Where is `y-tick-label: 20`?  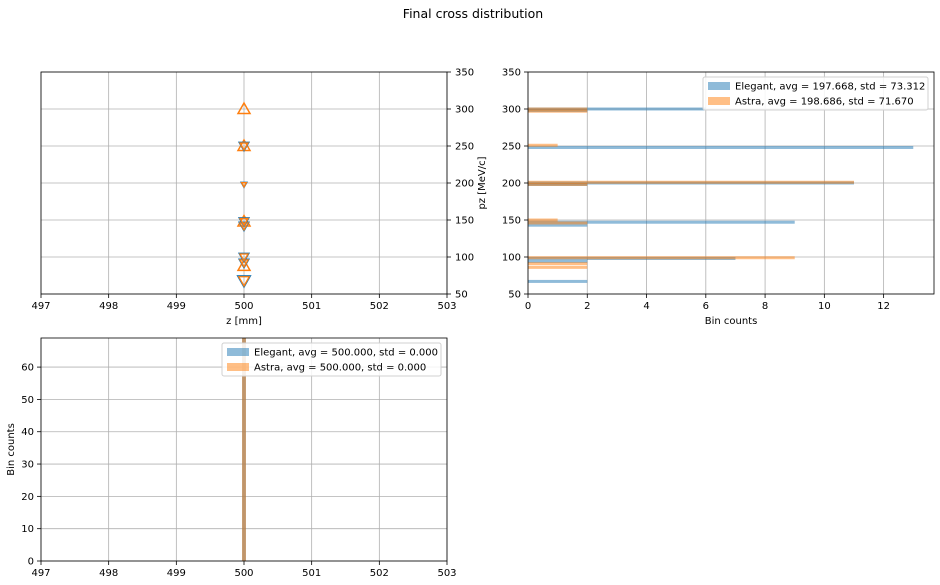 y-tick-label: 20 is located at coordinates (27, 497).